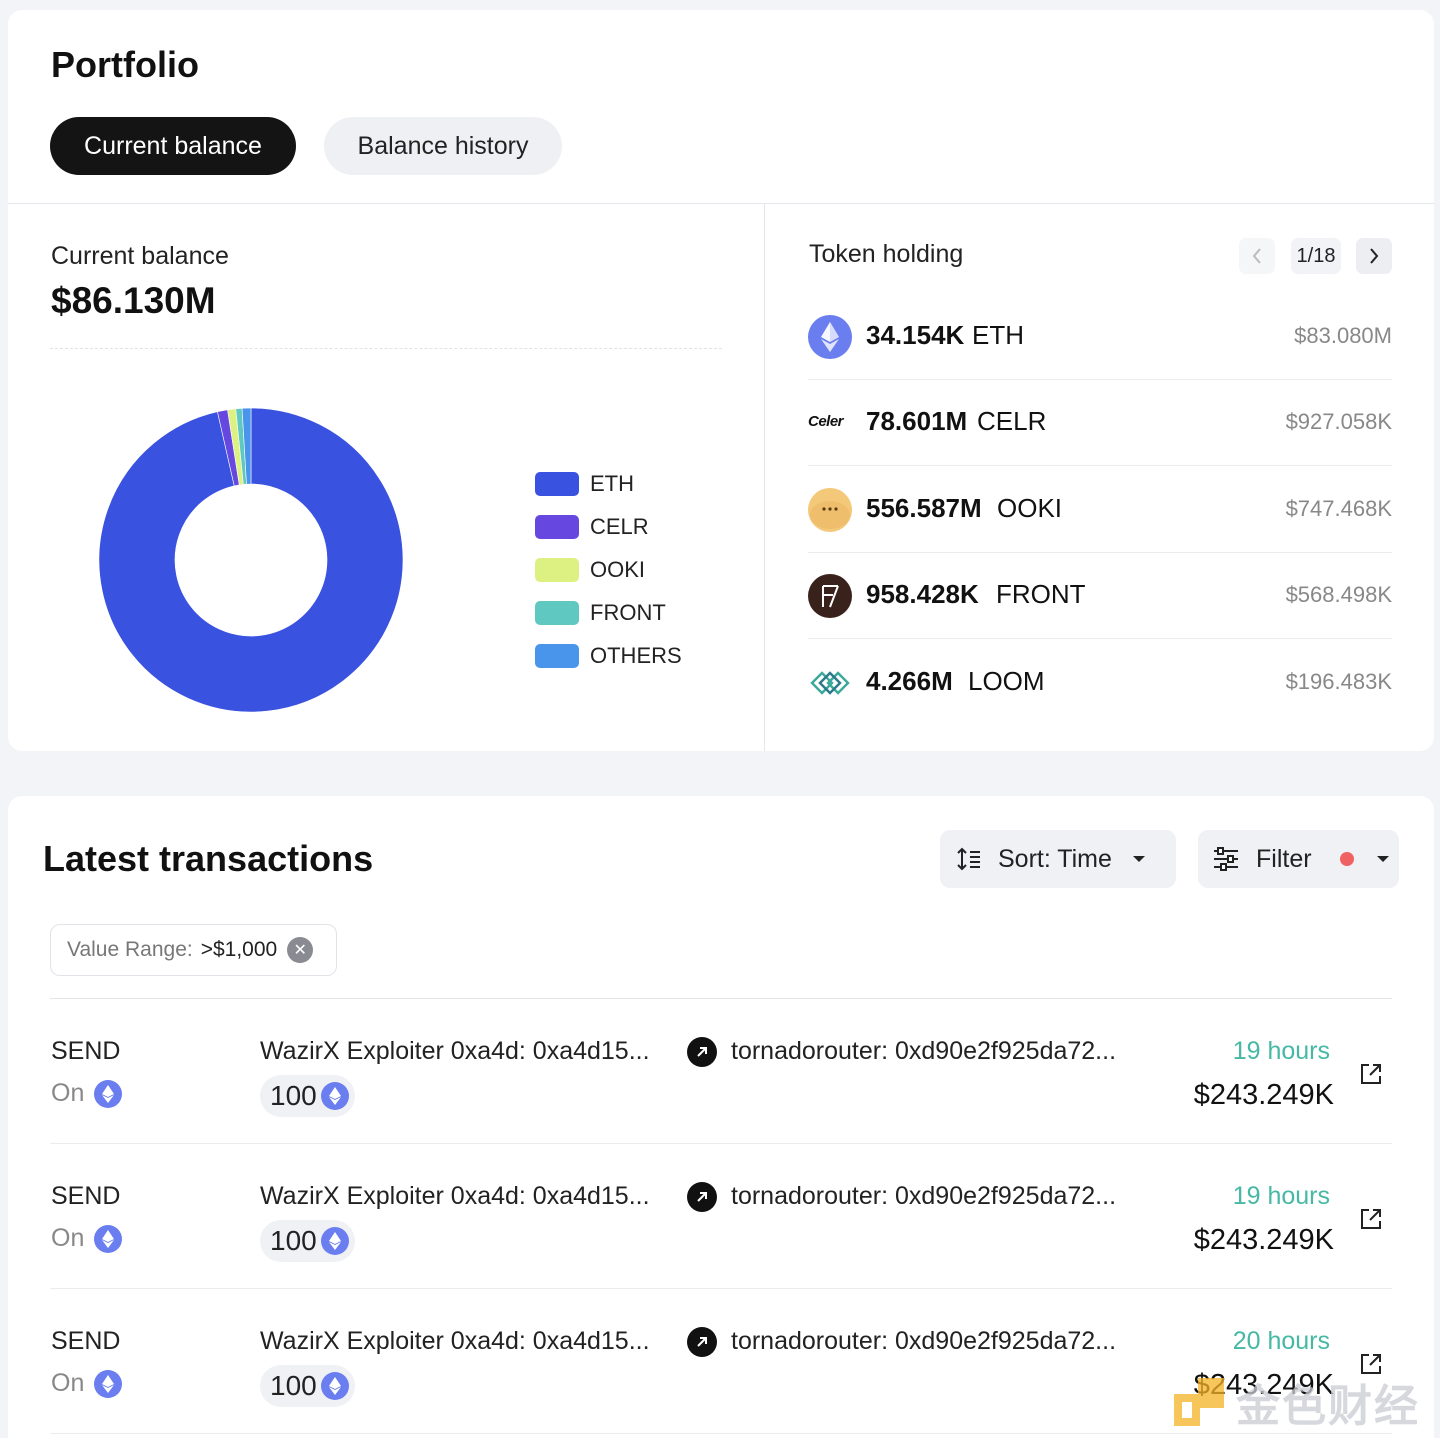 This screenshot has height=1438, width=1440. What do you see at coordinates (924, 508) in the screenshot?
I see `token-amount: 556.587M` at bounding box center [924, 508].